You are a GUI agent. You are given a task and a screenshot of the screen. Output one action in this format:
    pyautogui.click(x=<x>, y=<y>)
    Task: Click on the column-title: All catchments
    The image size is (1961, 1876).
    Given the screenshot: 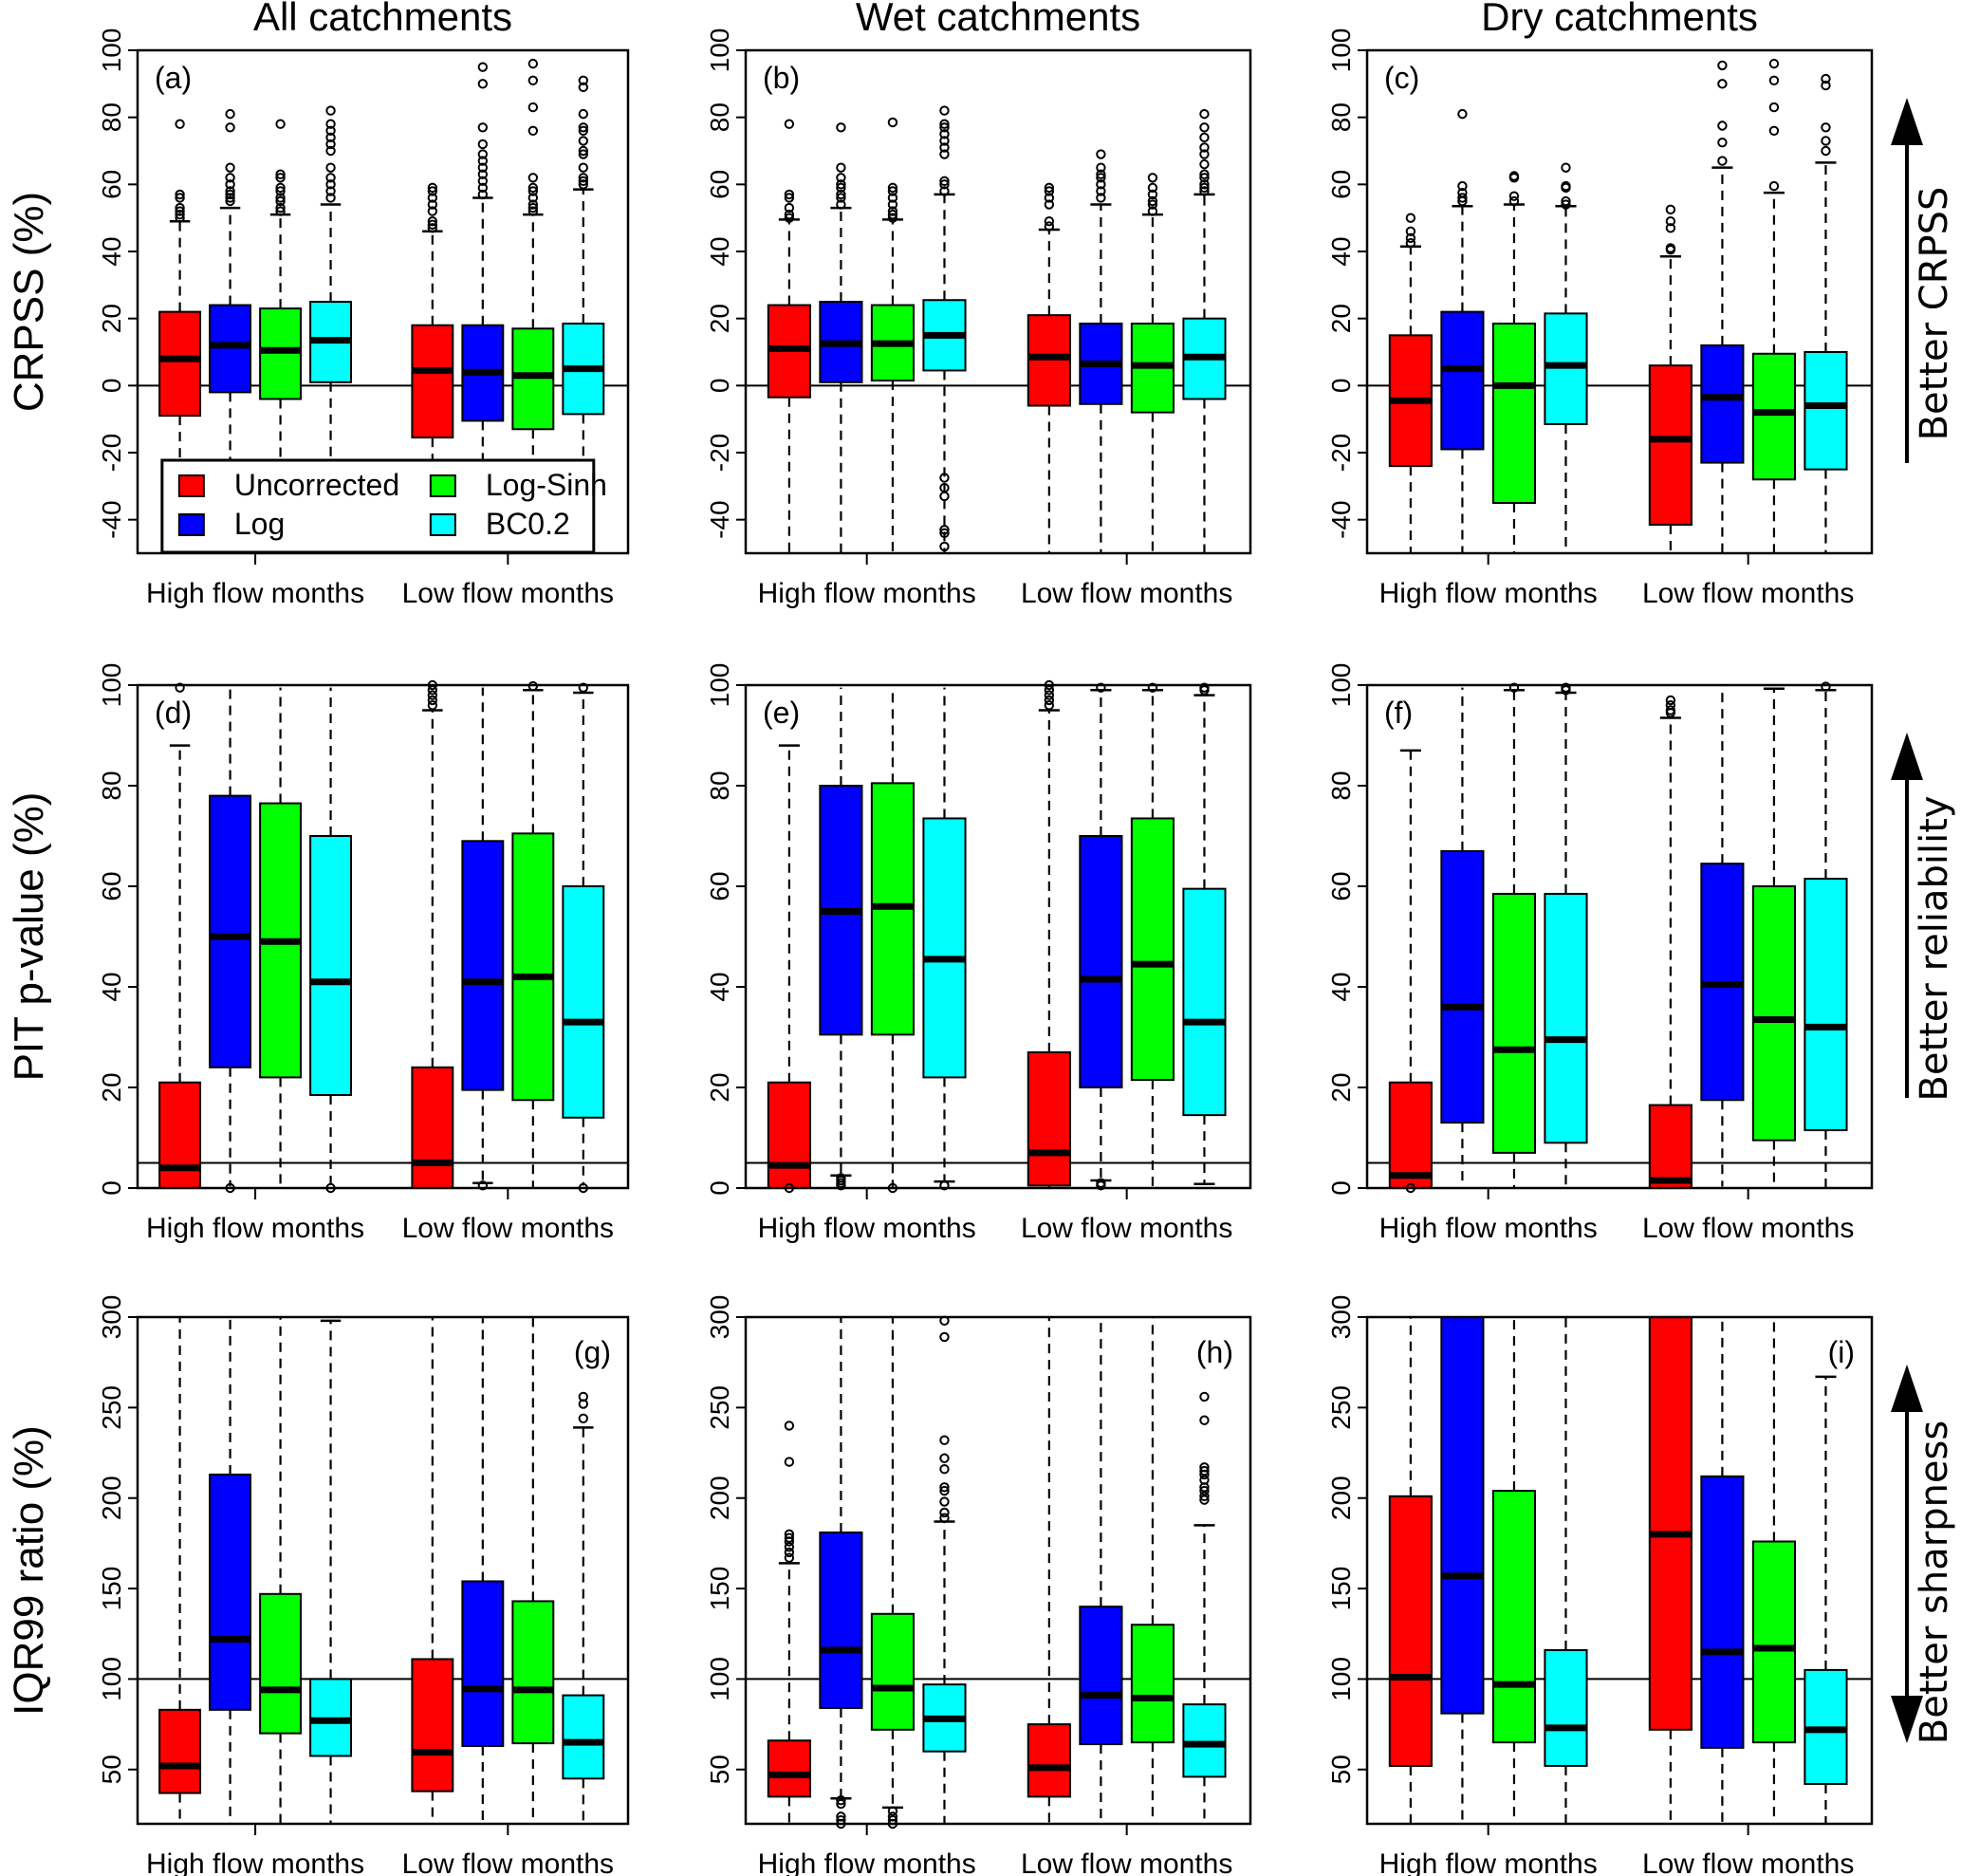 What is the action you would take?
    pyautogui.click(x=382, y=19)
    